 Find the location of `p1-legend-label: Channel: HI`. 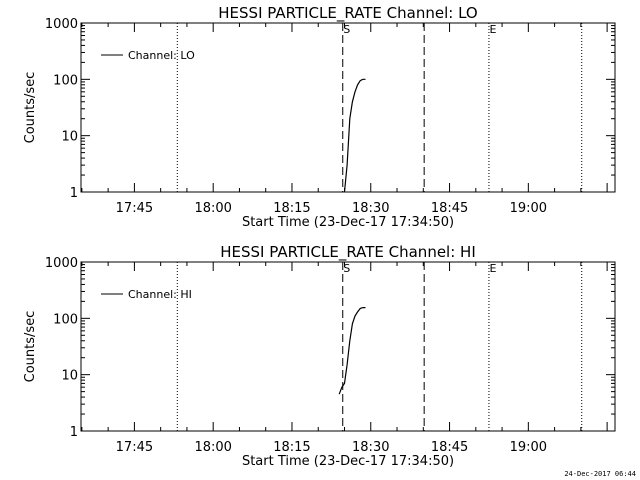

p1-legend-label: Channel: HI is located at coordinates (160, 294).